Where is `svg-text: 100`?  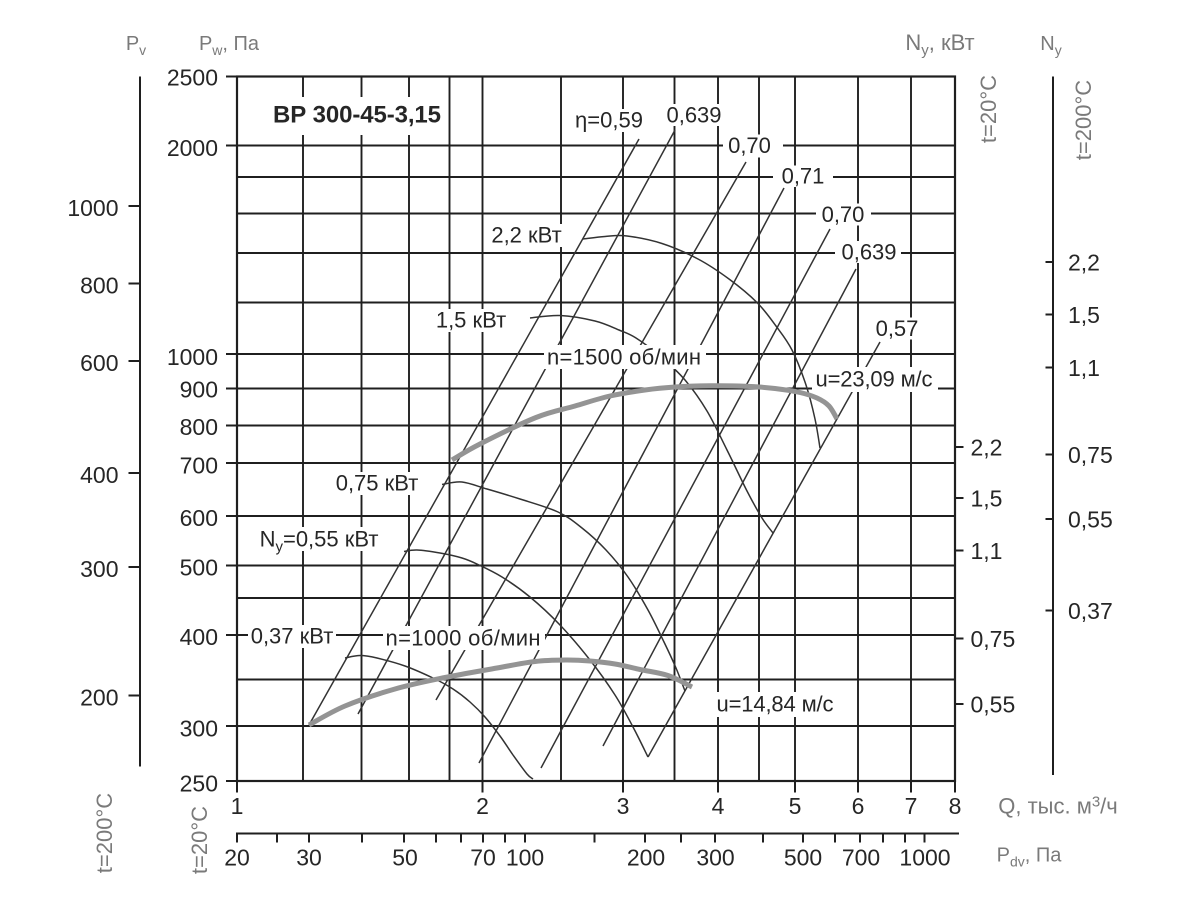 svg-text: 100 is located at coordinates (525, 858).